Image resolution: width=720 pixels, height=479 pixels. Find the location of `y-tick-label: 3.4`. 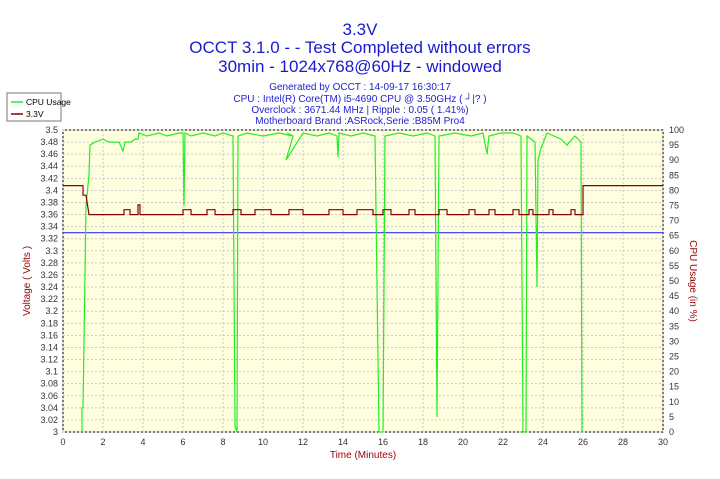

y-tick-label: 3.4 is located at coordinates (51, 190).